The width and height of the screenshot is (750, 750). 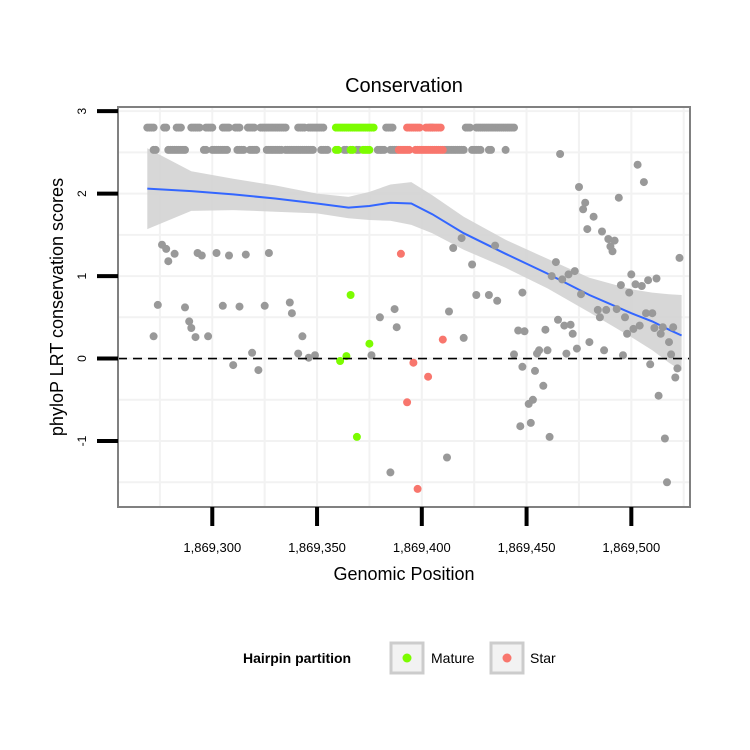 What do you see at coordinates (82, 110) in the screenshot?
I see `y-tick-label: 3` at bounding box center [82, 110].